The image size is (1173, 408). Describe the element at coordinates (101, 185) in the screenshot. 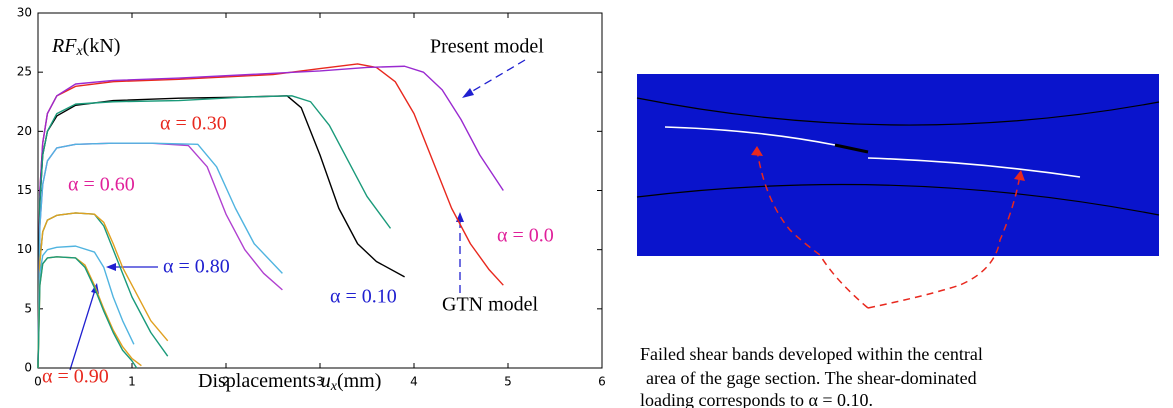

I see `annotation: α = 0.60` at that location.